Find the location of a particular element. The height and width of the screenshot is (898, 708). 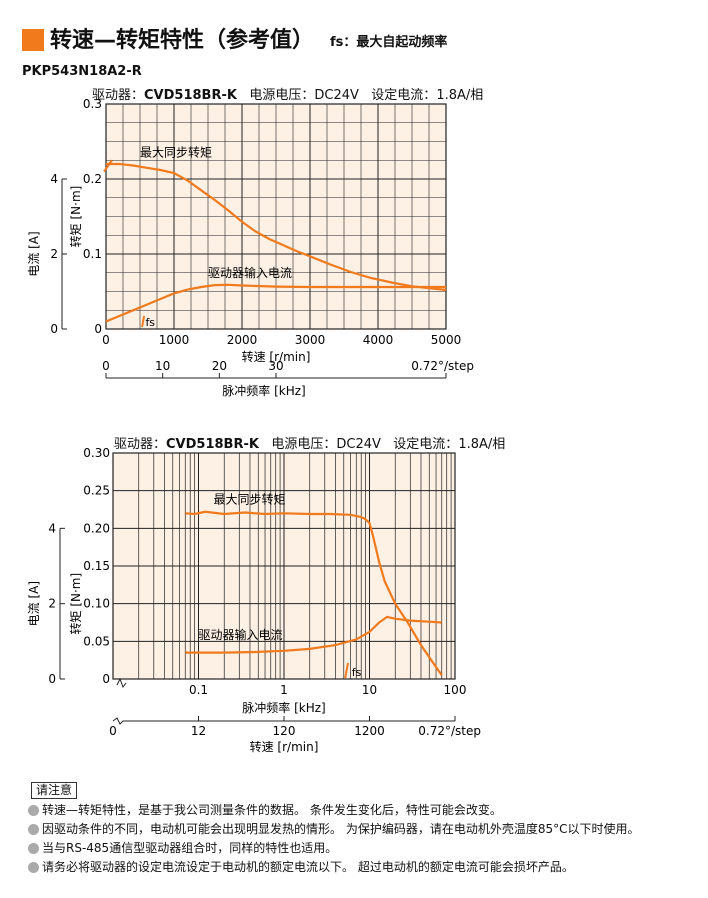

note-text: 当与RS-485通信型驱动器组合时，同样的特性也适用。 is located at coordinates (190, 848).